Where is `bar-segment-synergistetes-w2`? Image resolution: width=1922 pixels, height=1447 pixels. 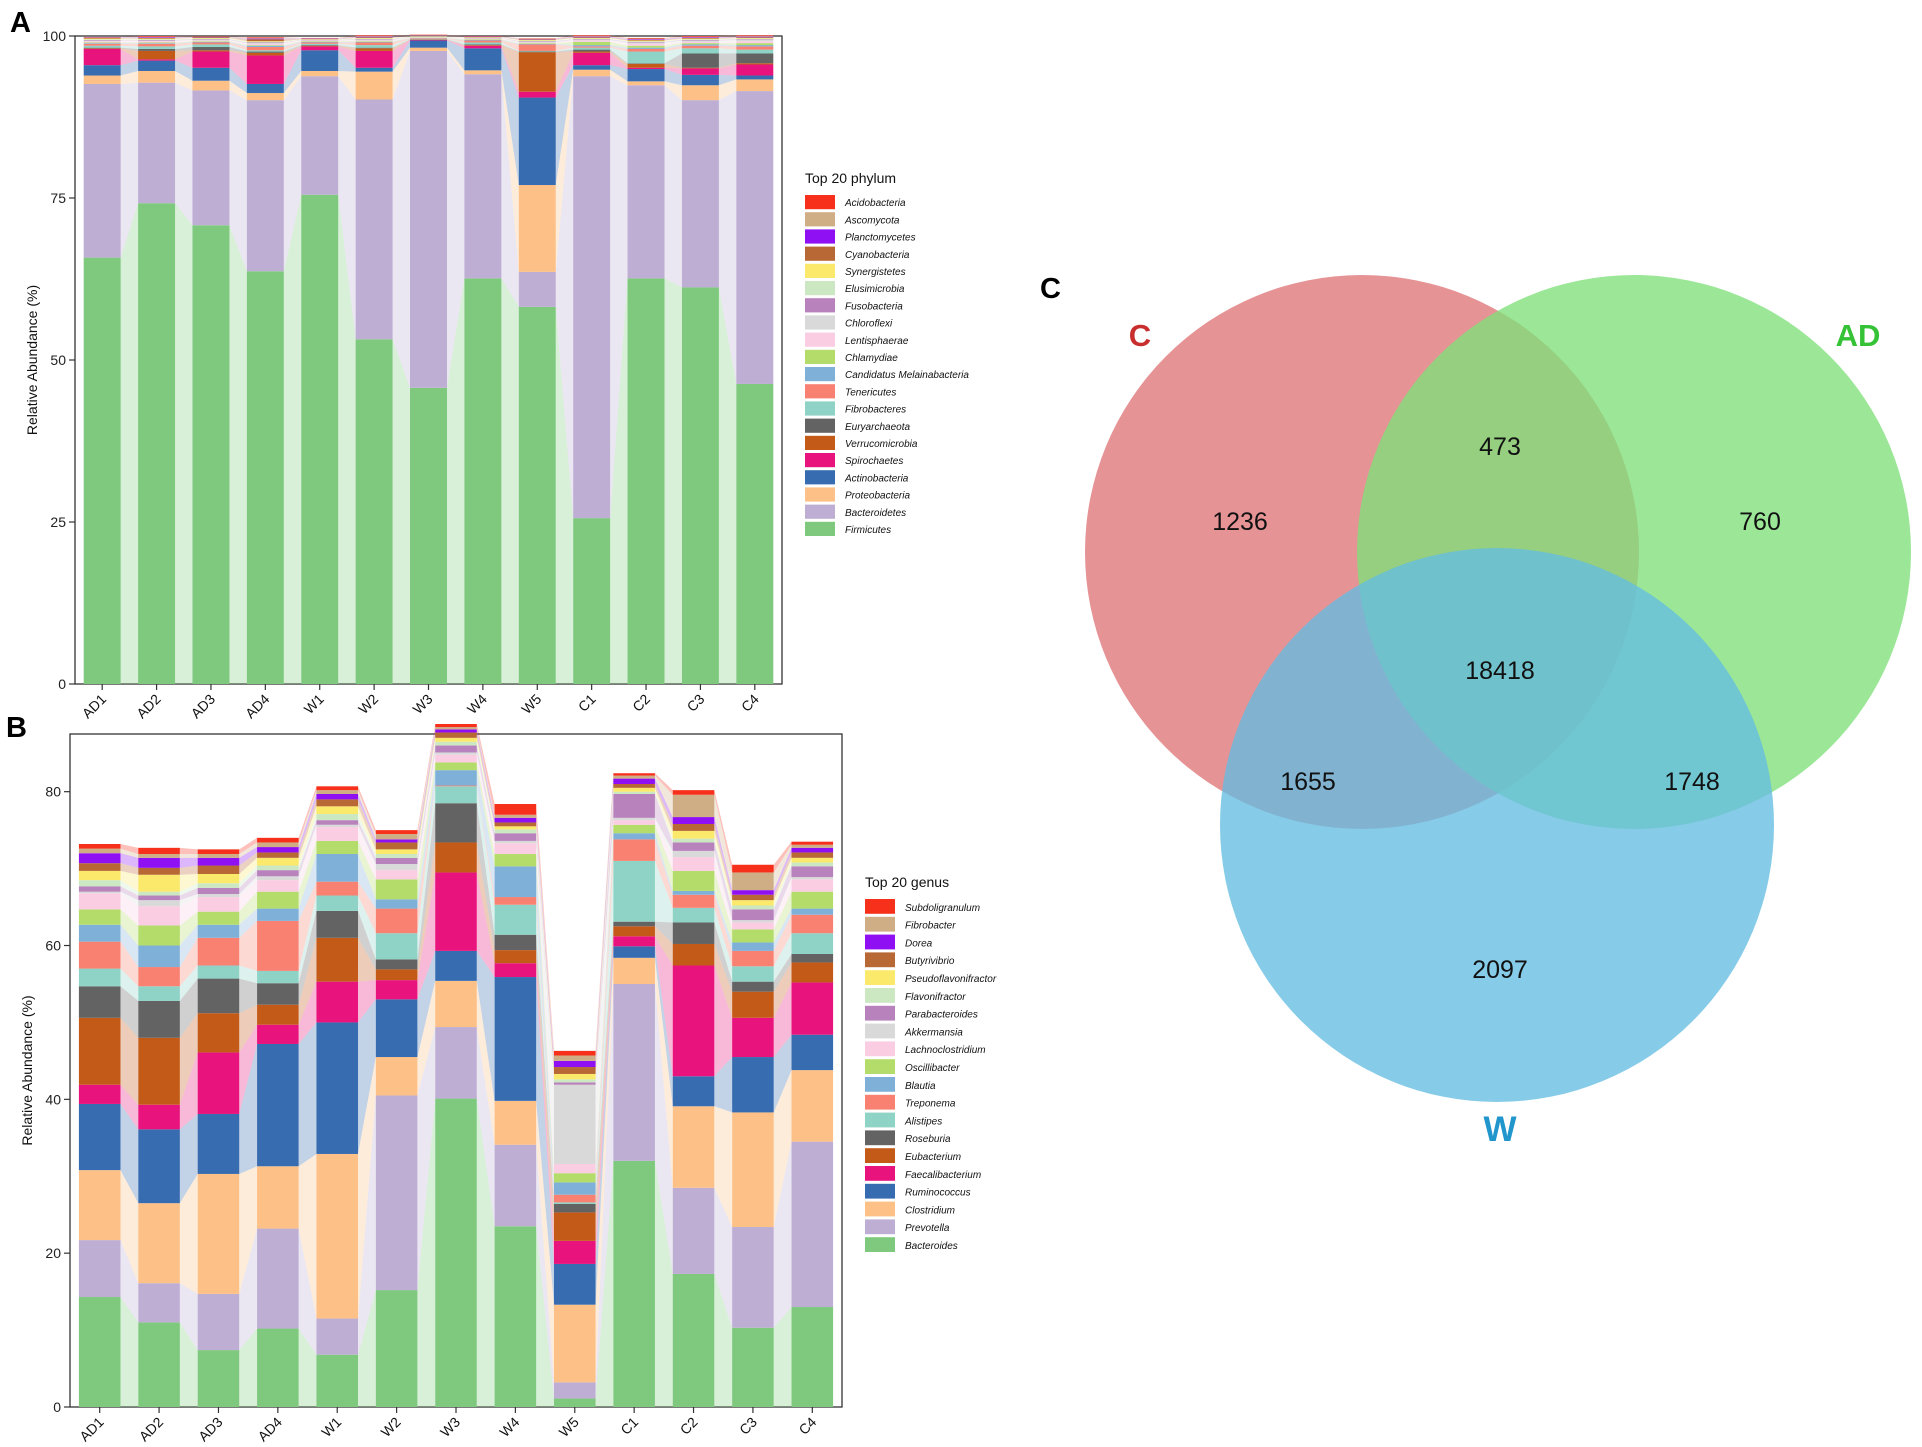
bar-segment-synergistetes-w2 is located at coordinates (374, 38).